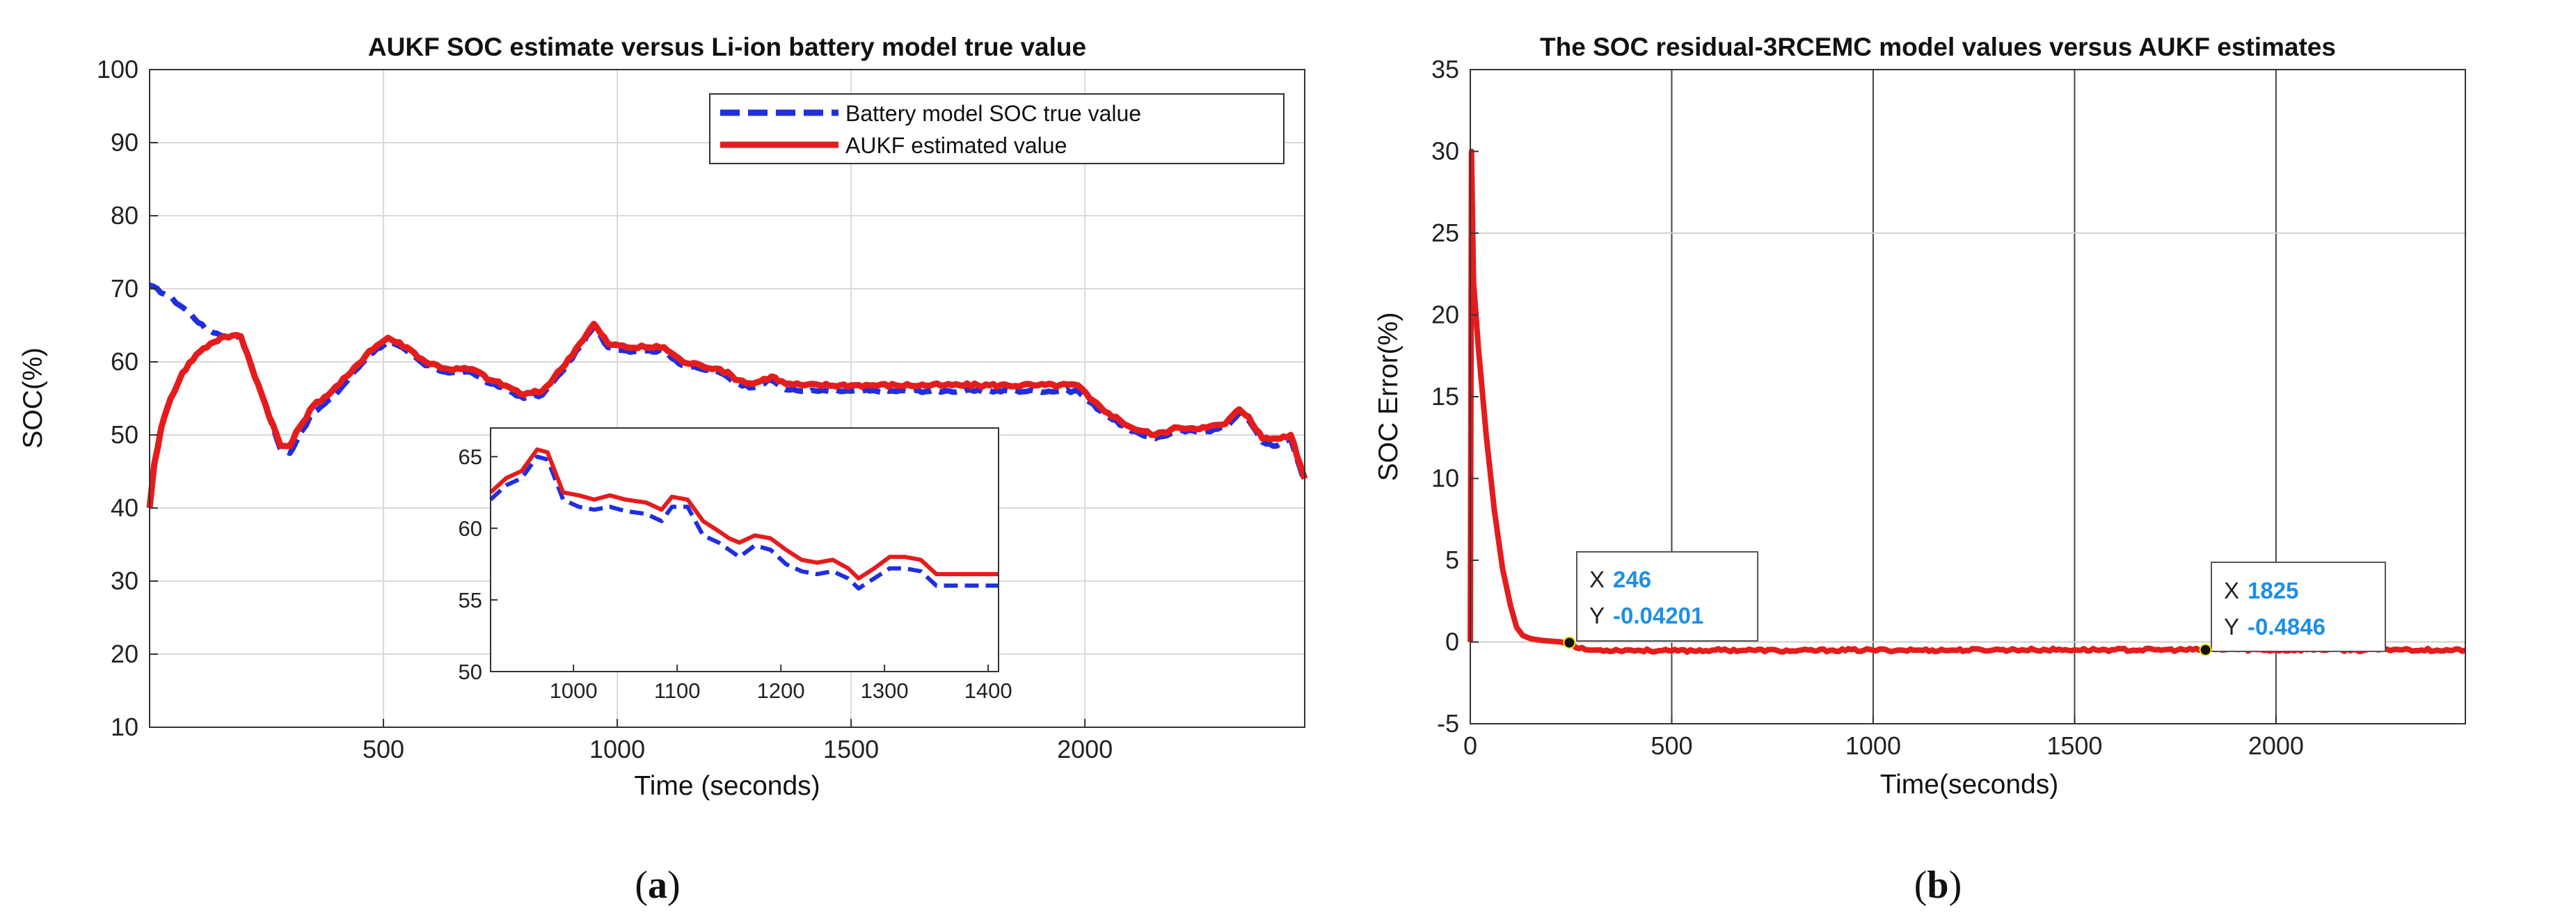  What do you see at coordinates (617, 749) in the screenshot?
I see `chart-a-xtick-label: 1000` at bounding box center [617, 749].